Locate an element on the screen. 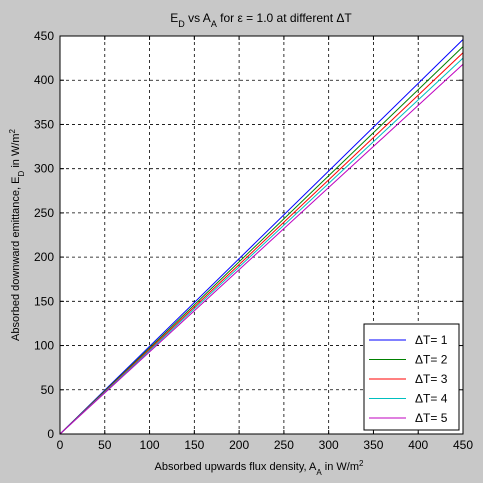  x-tick-label: 100 is located at coordinates (150, 445).